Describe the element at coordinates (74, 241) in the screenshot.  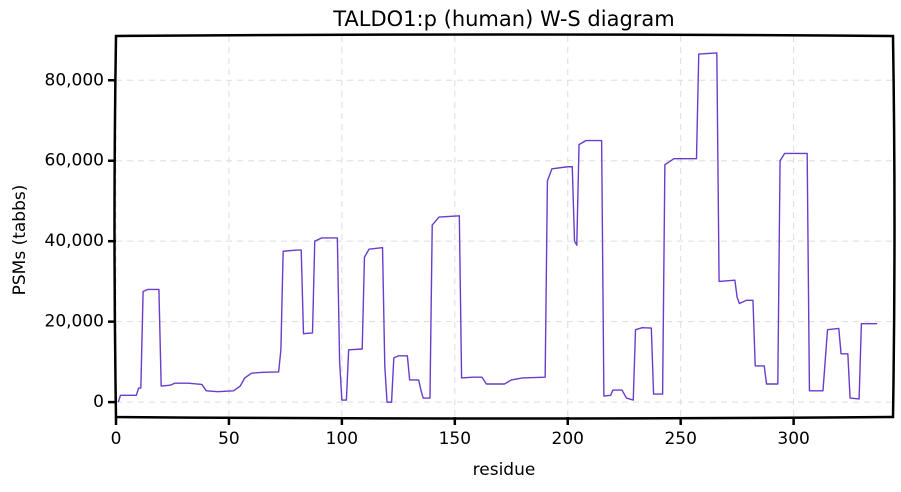
I see `y-tick-label: 40,000` at that location.